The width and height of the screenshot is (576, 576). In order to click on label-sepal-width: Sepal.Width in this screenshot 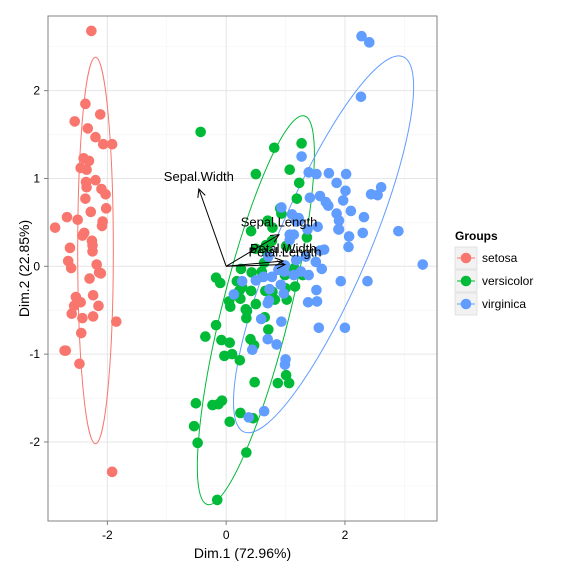, I will do `click(199, 176)`.